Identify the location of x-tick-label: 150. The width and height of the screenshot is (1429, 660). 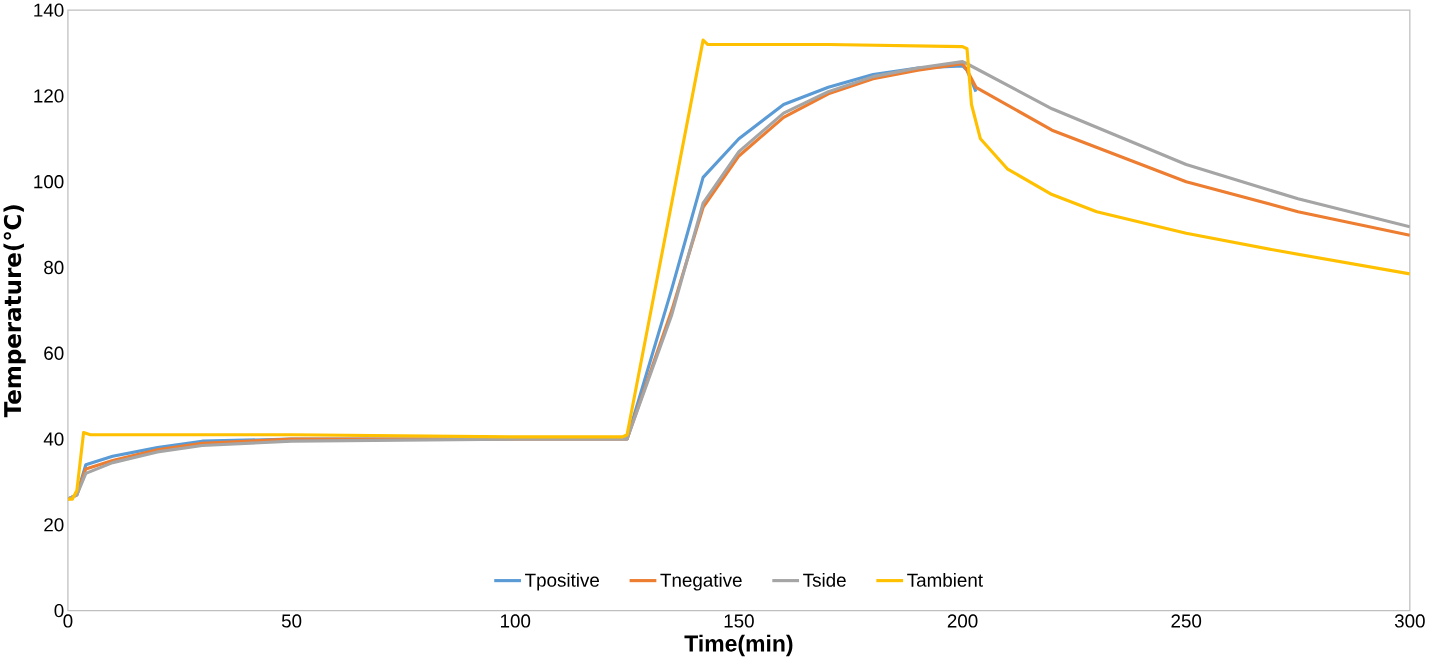
(739, 621).